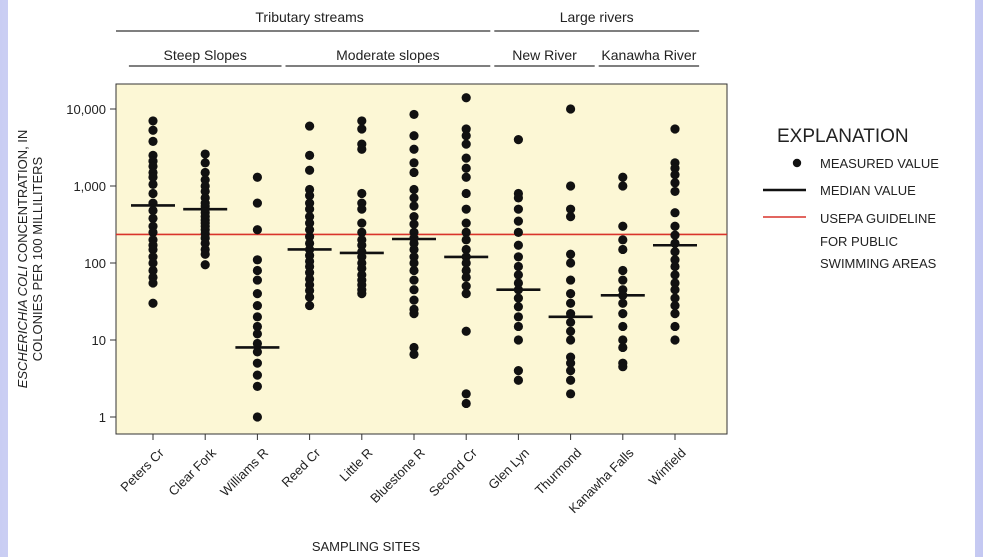  I want to click on group-sub-label: Kanawha River, so click(648, 55).